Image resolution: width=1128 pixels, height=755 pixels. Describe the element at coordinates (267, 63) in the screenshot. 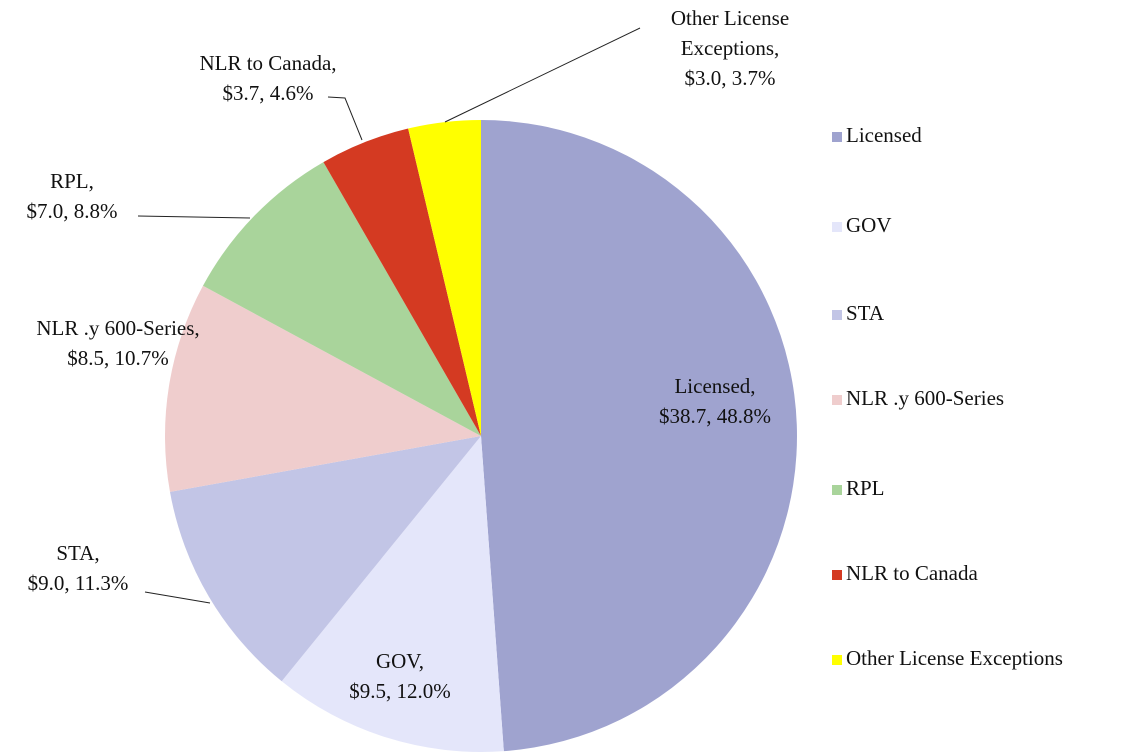

I see `data-label: NLR to Canada,` at that location.